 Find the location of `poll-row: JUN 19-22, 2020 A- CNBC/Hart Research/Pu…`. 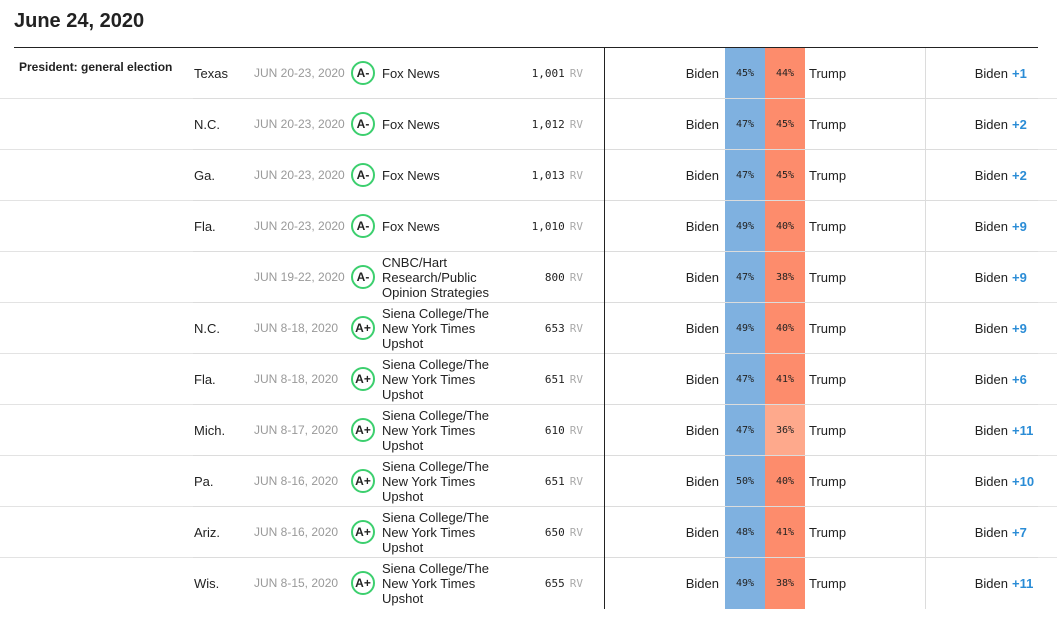

poll-row: JUN 19-22, 2020 A- CNBC/Hart Research/Pu… is located at coordinates (528, 277).